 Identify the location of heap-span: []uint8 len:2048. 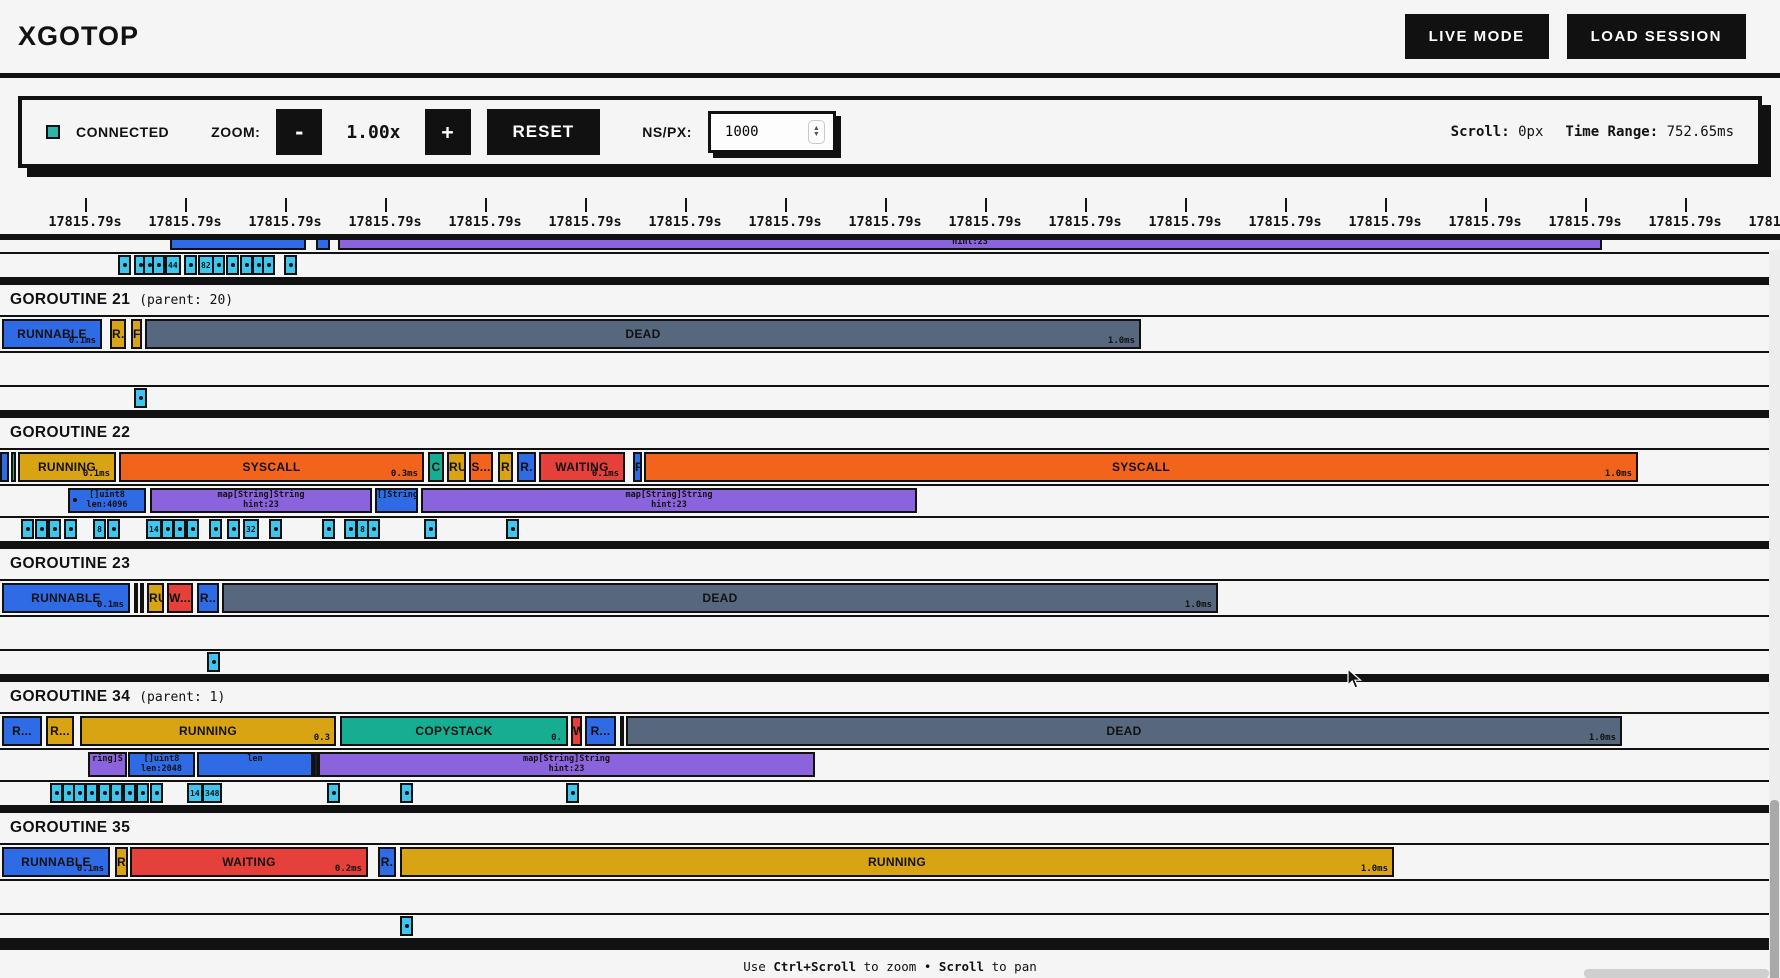
(161, 764).